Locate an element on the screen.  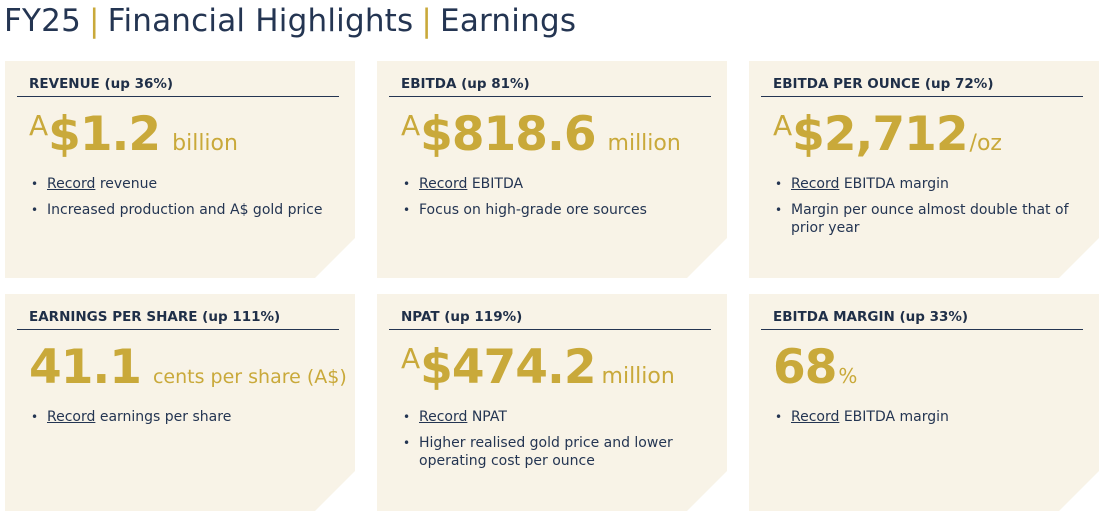
headline-figure: A$818.6 million is located at coordinates (541, 135).